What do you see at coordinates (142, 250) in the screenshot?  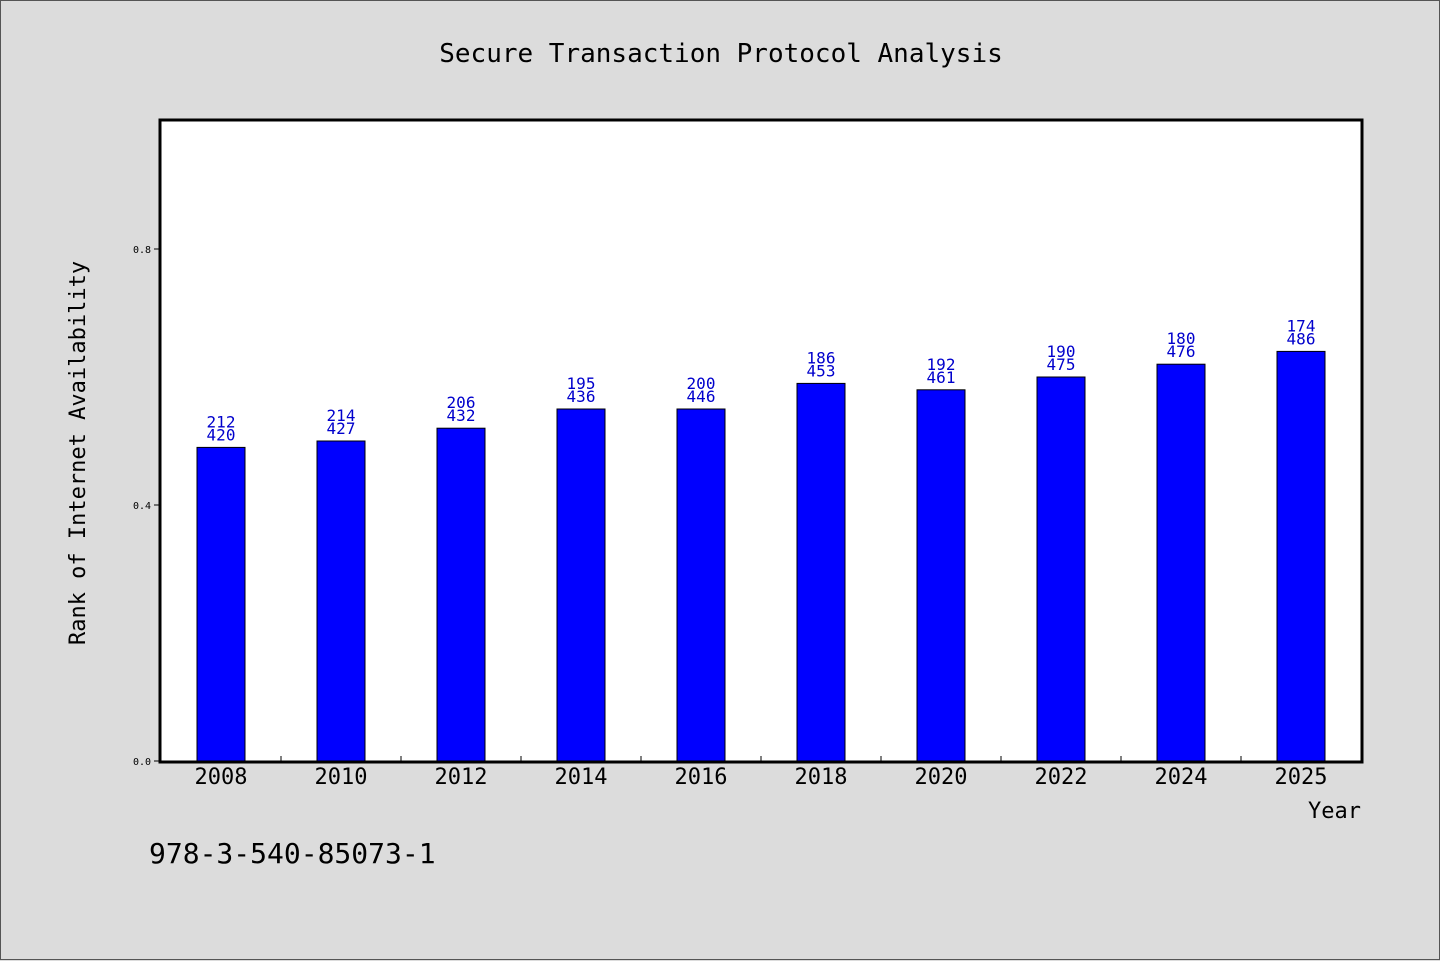 I see `y-tick-label-0.8: 0.8` at bounding box center [142, 250].